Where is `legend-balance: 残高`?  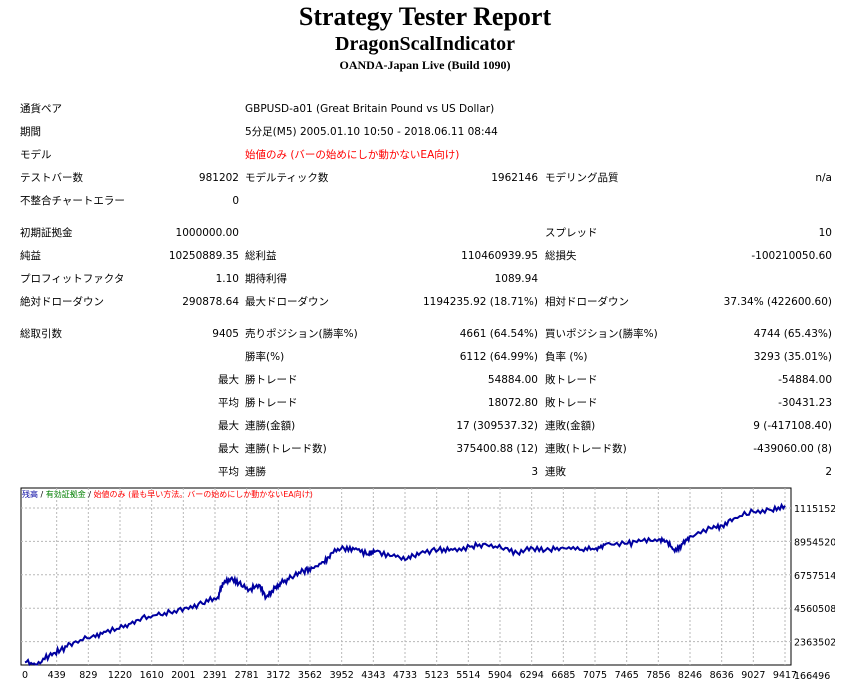
legend-balance: 残高 is located at coordinates (30, 494).